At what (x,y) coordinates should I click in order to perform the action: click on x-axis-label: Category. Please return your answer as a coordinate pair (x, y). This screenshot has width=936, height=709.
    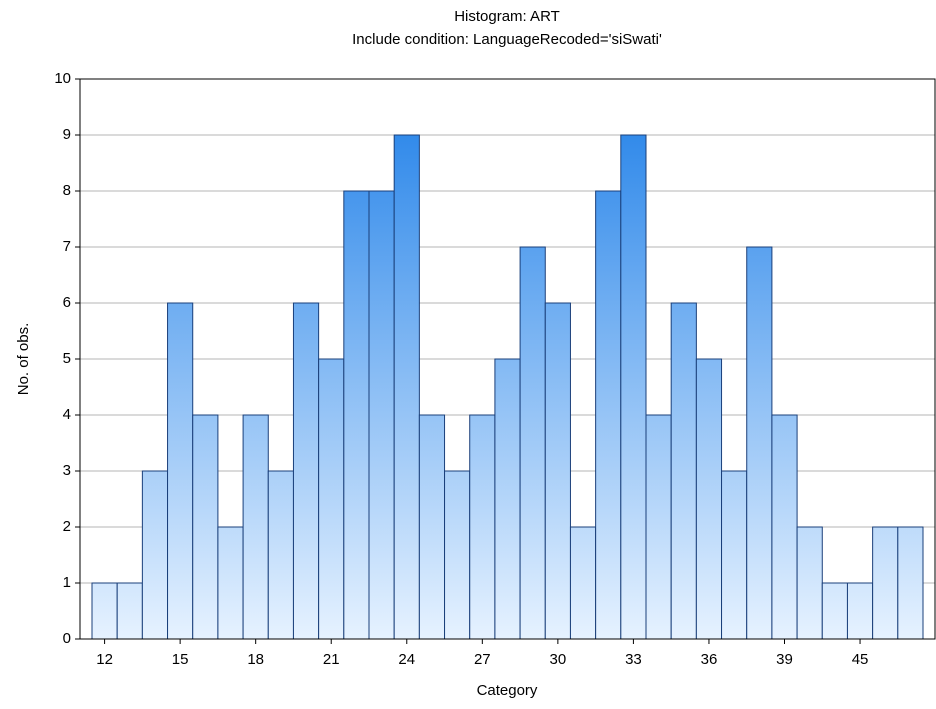
    Looking at the image, I should click on (507, 690).